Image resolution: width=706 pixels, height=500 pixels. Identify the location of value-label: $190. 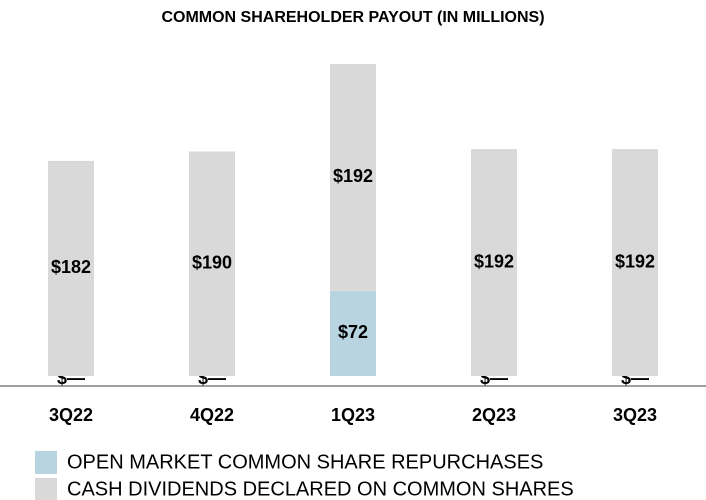
(212, 262).